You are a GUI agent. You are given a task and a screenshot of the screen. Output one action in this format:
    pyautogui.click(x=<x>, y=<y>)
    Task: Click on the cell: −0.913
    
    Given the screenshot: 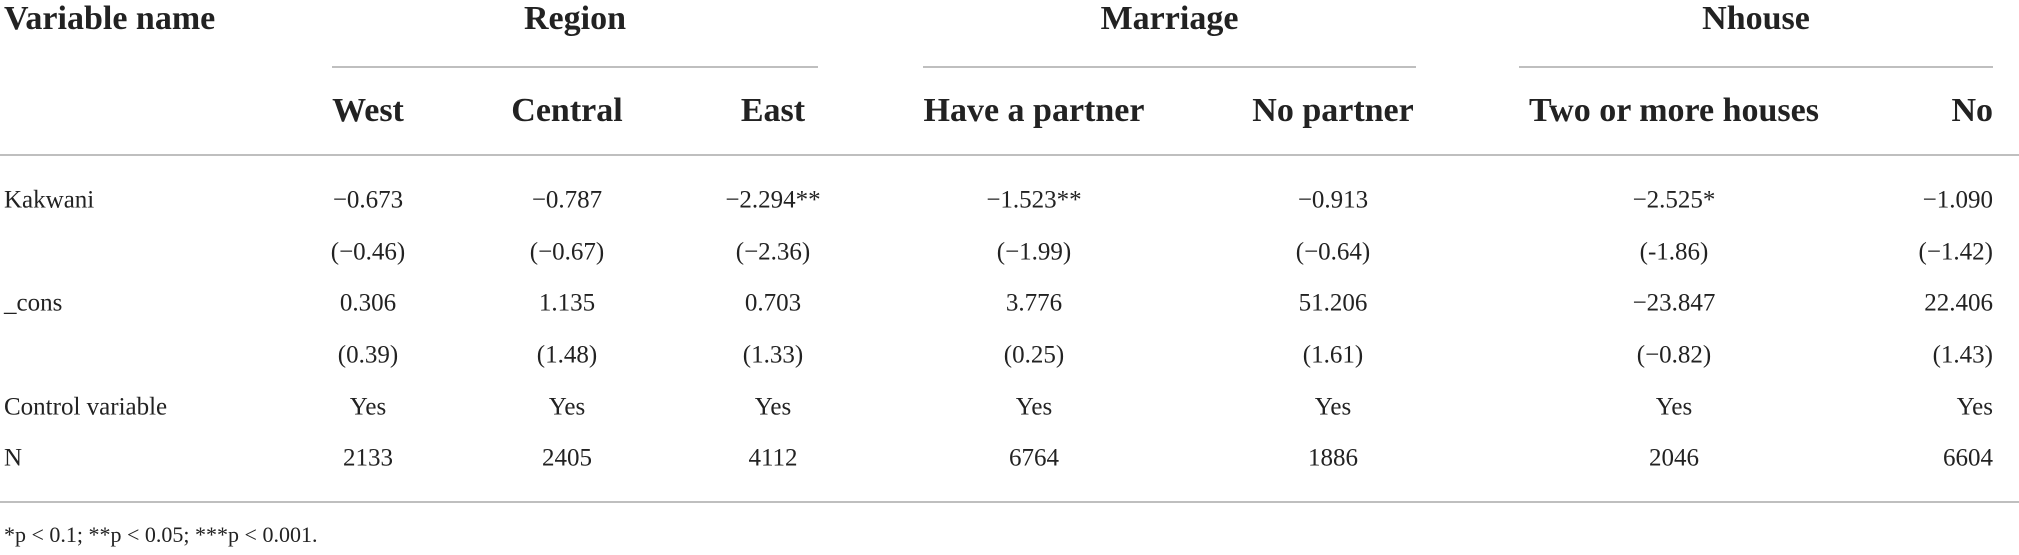 What is the action you would take?
    pyautogui.click(x=1333, y=200)
    